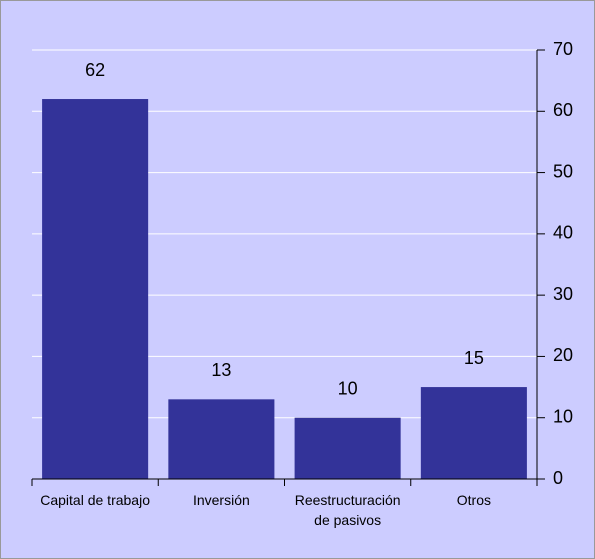 This screenshot has height=559, width=595. I want to click on y-tick-label: 50, so click(563, 171).